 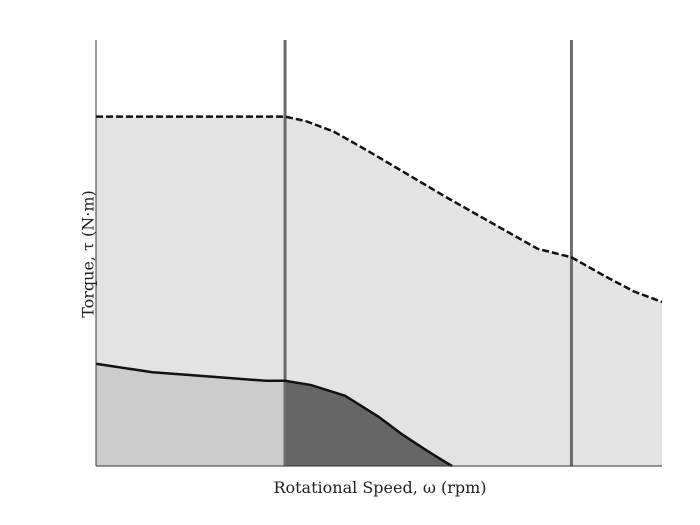 I want to click on lower-solid-curve, so click(x=274, y=415).